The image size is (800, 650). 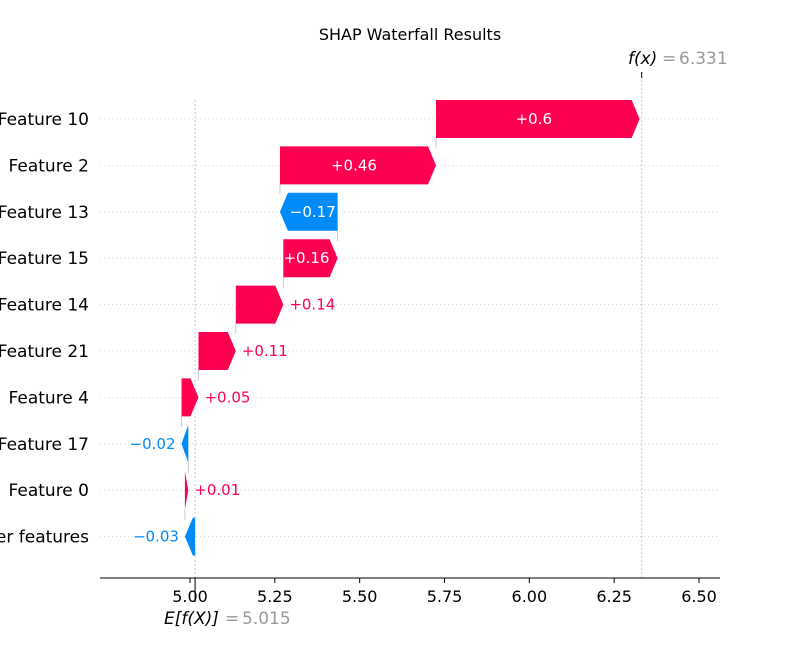 I want to click on x-tick-label: 5.75, so click(x=445, y=596).